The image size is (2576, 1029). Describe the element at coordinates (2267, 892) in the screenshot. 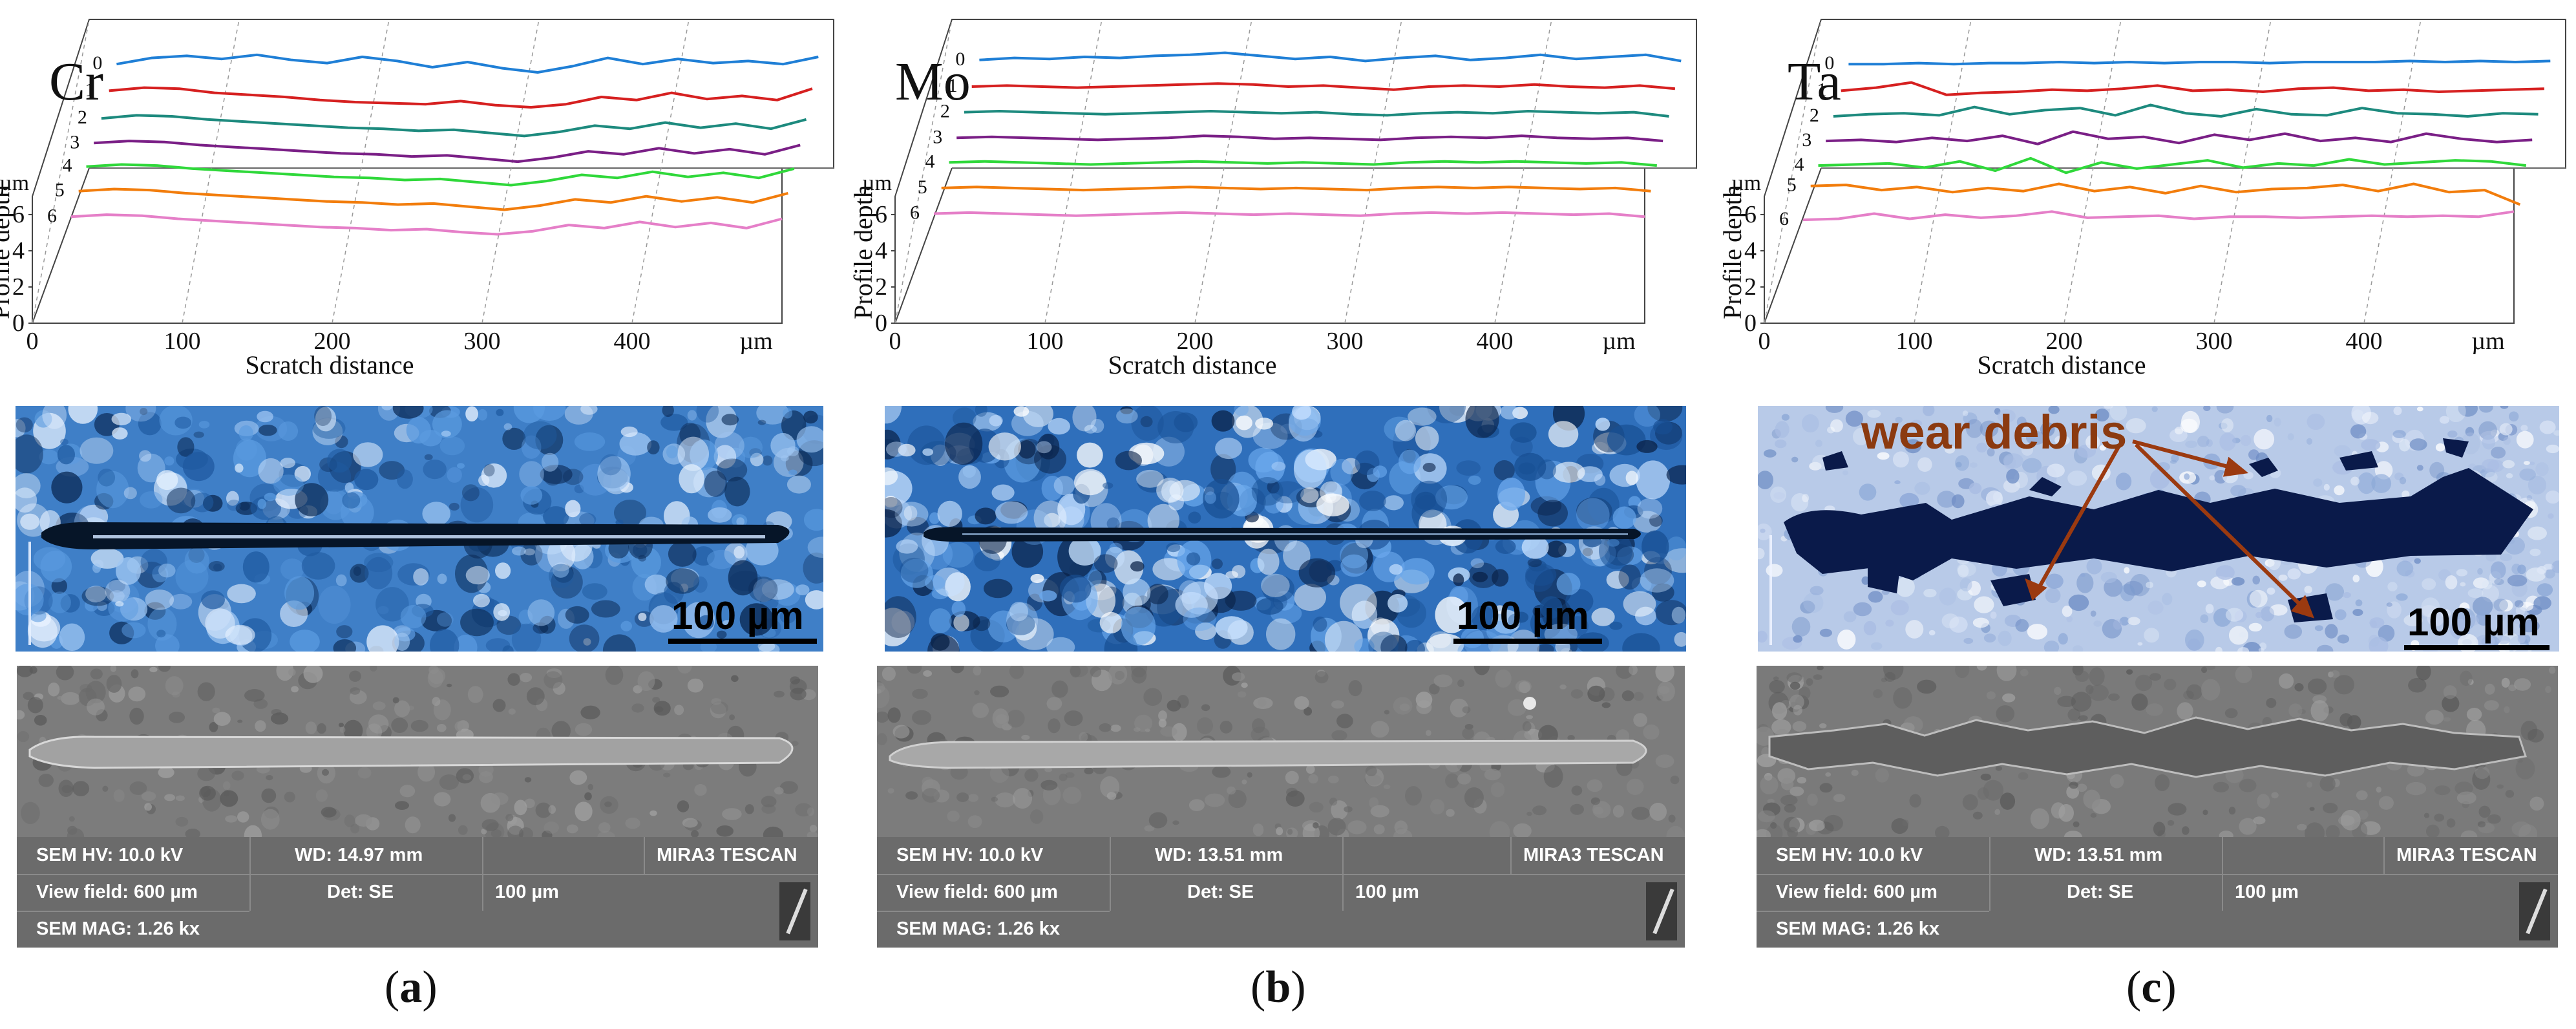

I see `sem-scale: 100 µm` at that location.